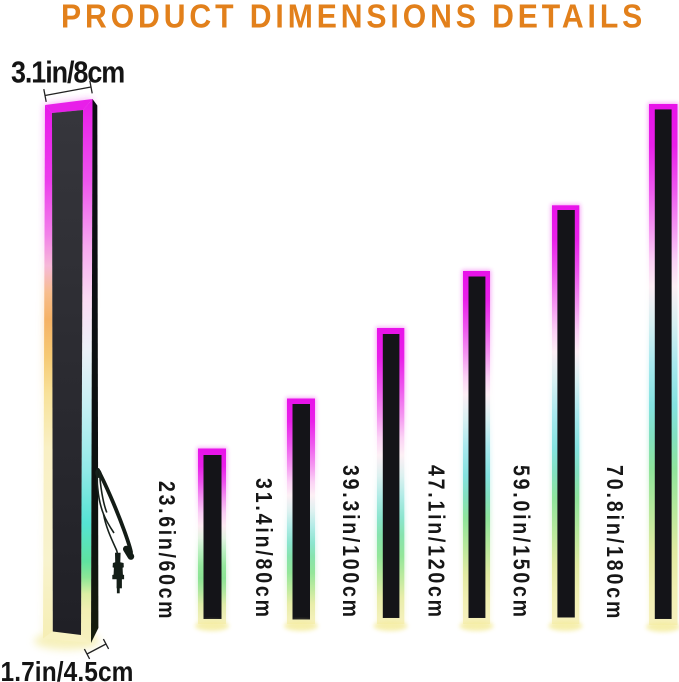  What do you see at coordinates (436, 541) in the screenshot?
I see `svg-text: 47.1in/120cm` at bounding box center [436, 541].